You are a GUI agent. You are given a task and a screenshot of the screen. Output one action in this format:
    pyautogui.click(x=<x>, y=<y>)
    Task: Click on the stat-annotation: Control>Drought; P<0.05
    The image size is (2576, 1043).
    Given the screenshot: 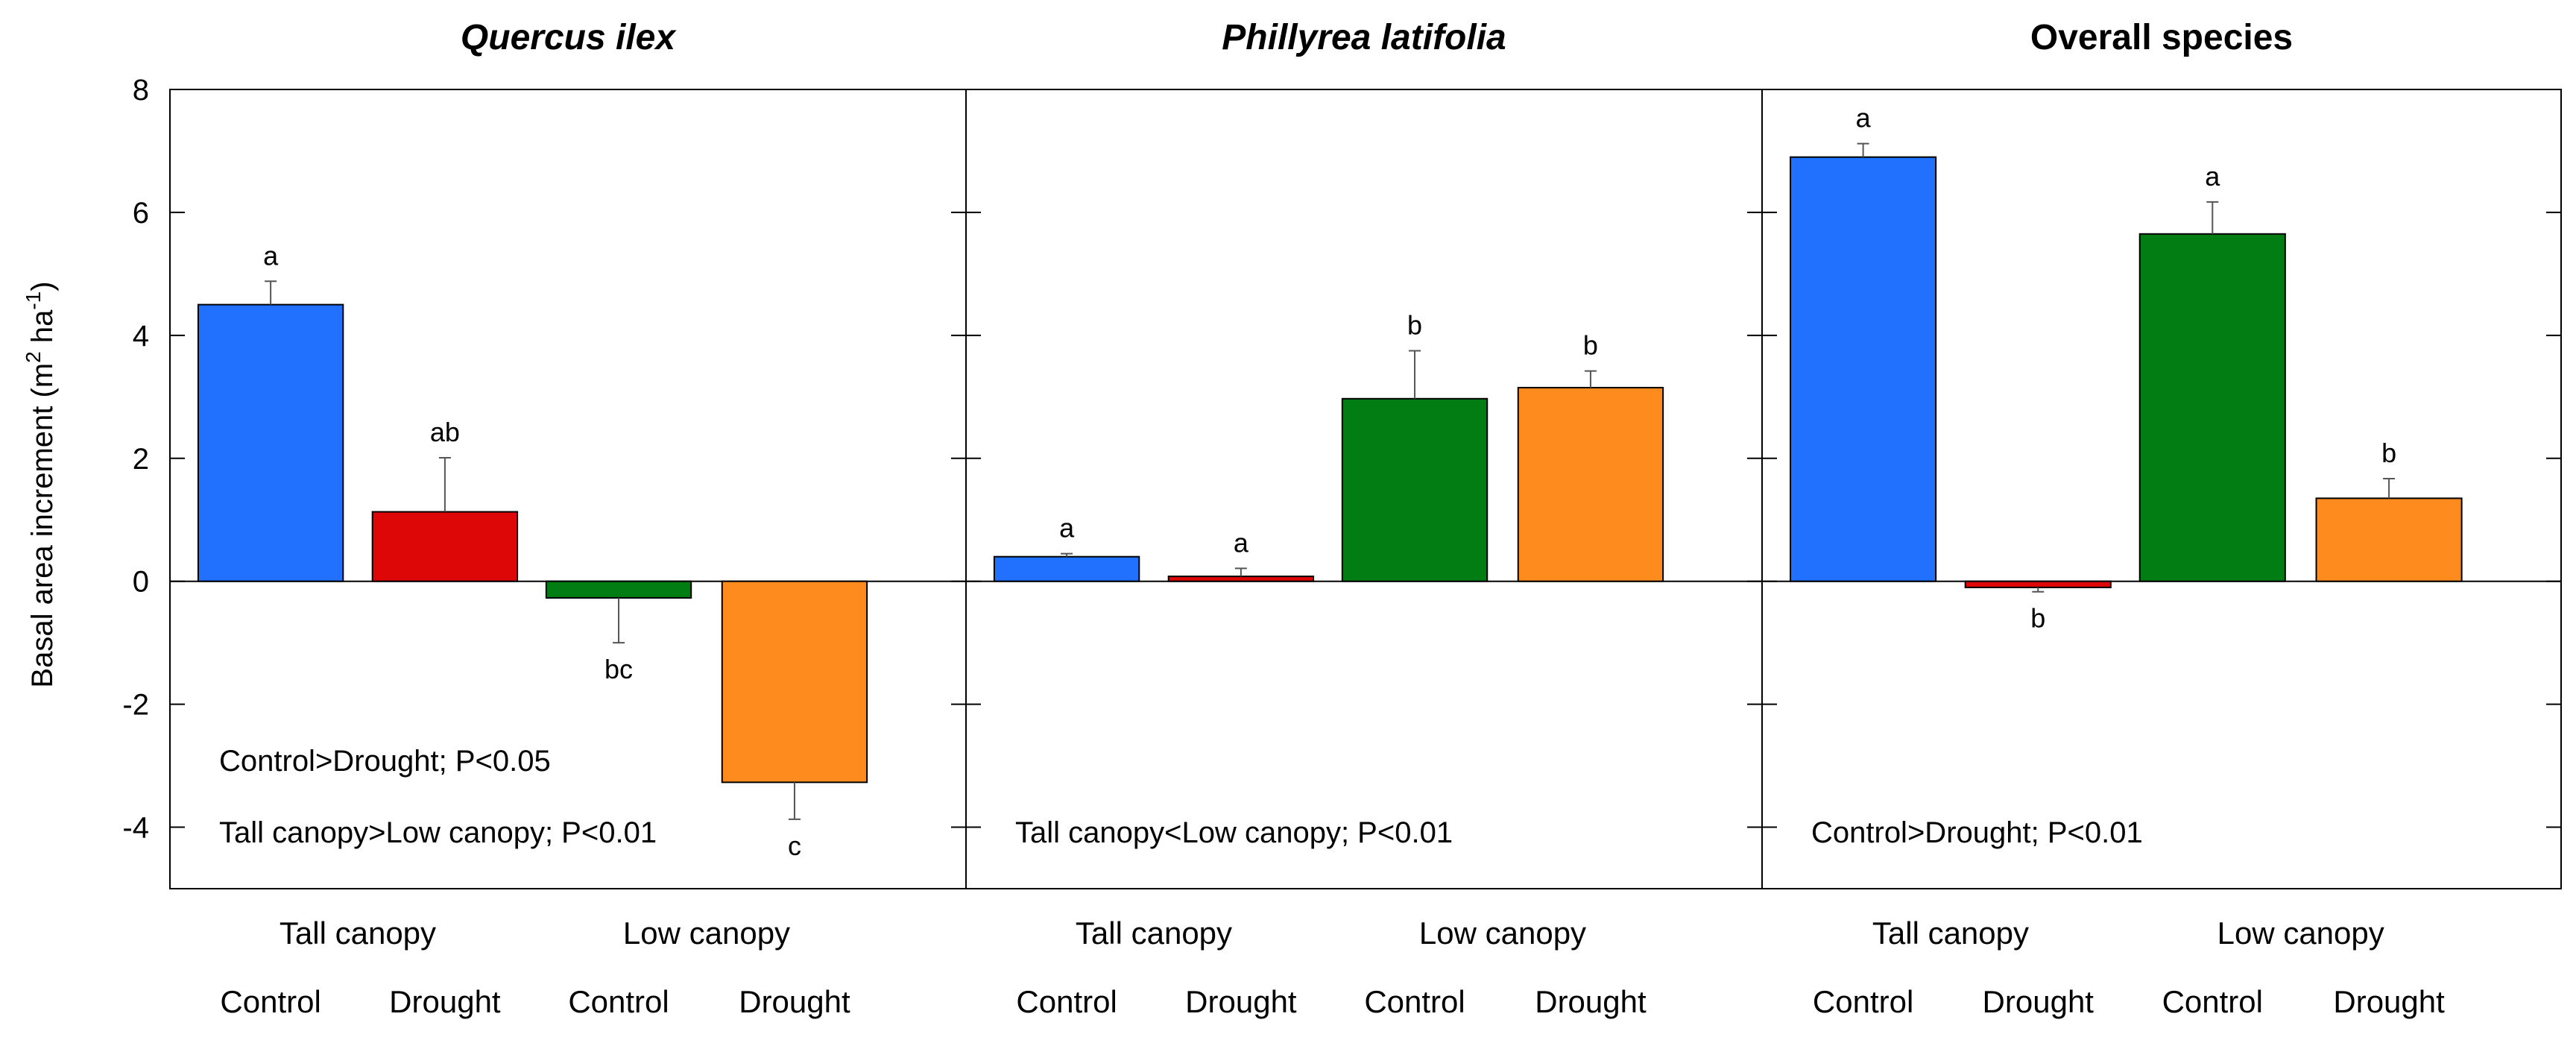 What is the action you would take?
    pyautogui.click(x=385, y=761)
    